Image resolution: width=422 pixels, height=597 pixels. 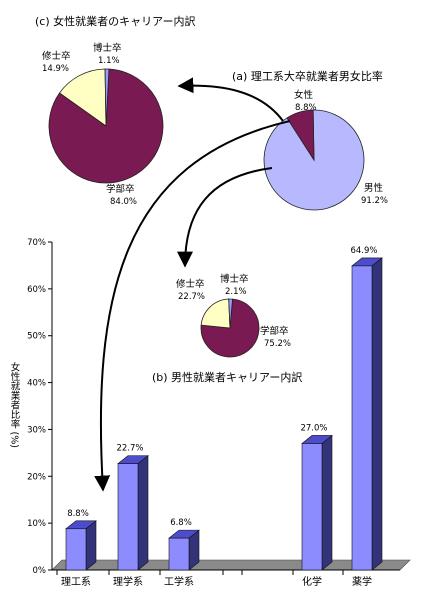 I want to click on y-tick-label: 30%, so click(x=36, y=430).